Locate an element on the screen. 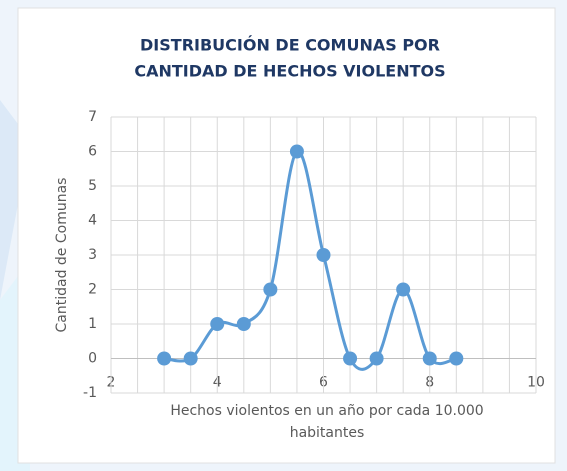  y-tick-label: 7 is located at coordinates (92, 117).